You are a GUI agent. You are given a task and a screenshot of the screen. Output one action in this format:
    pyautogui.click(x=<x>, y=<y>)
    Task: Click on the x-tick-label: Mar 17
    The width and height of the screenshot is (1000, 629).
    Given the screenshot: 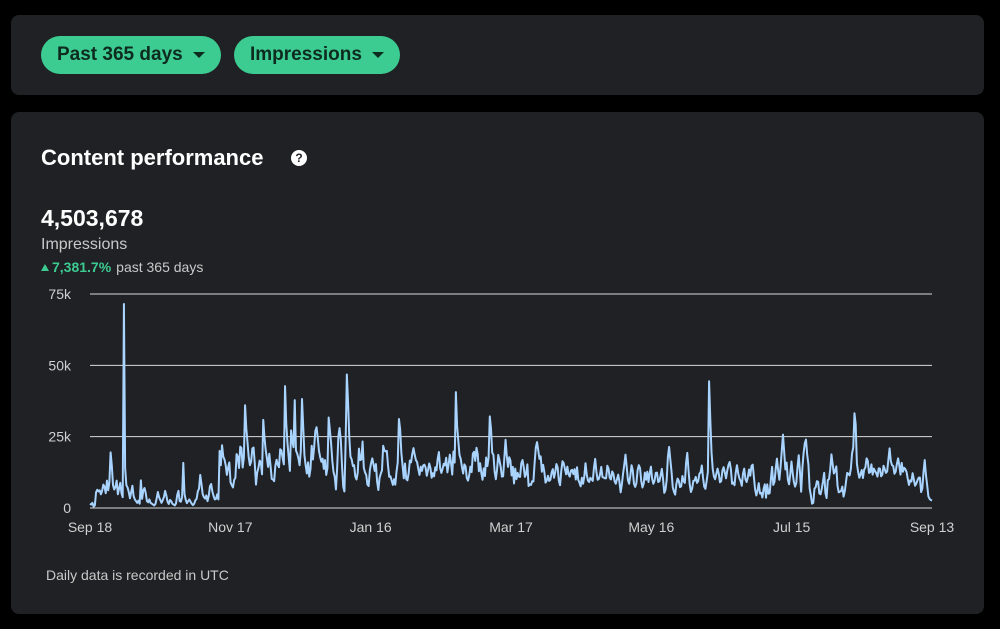 What is the action you would take?
    pyautogui.click(x=511, y=527)
    